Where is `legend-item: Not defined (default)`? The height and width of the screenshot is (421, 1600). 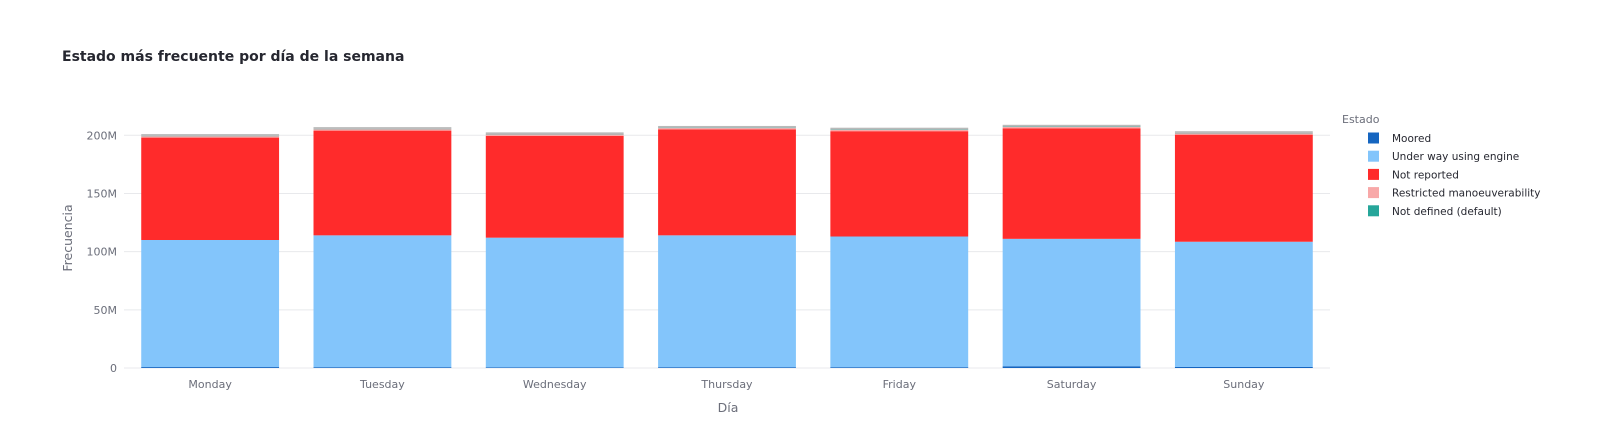 legend-item: Not defined (default) is located at coordinates (1435, 211).